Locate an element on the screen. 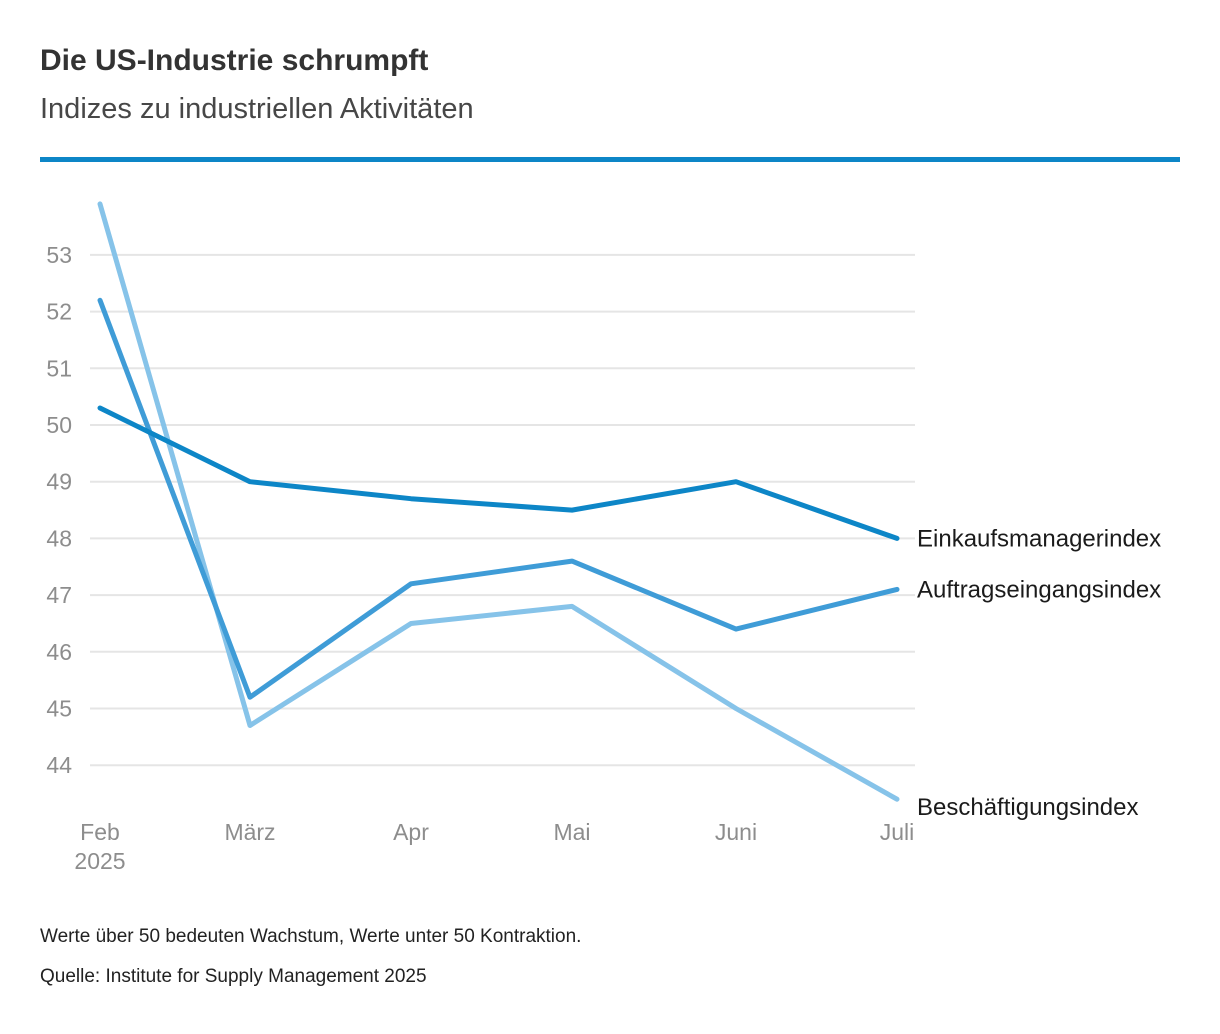  x-axis-tick-label: Mai is located at coordinates (571, 832).